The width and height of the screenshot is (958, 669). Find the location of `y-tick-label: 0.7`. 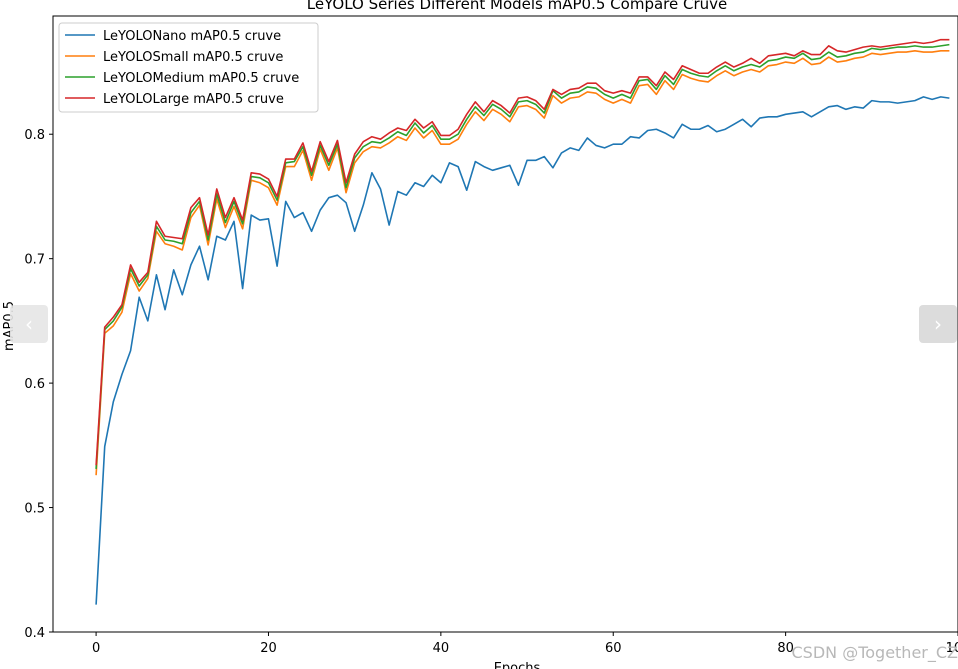

y-tick-label: 0.7 is located at coordinates (34, 260).